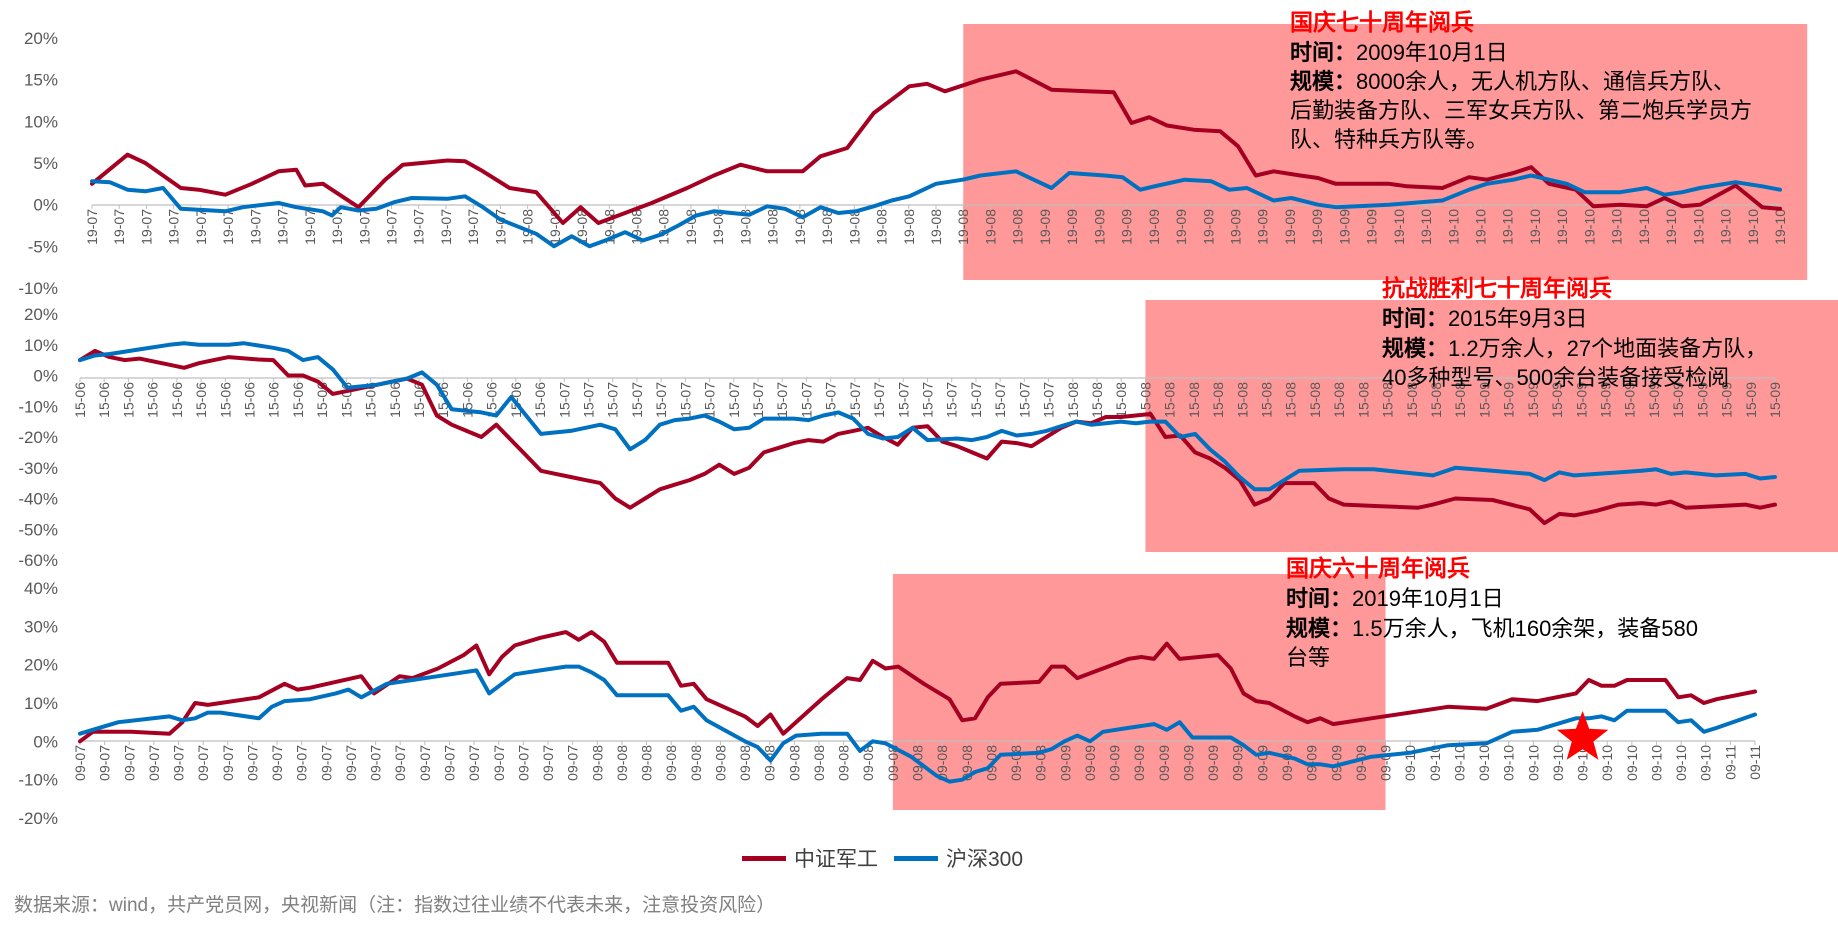 The height and width of the screenshot is (929, 1838). I want to click on y-tick-label-2019: -10%, so click(38, 288).